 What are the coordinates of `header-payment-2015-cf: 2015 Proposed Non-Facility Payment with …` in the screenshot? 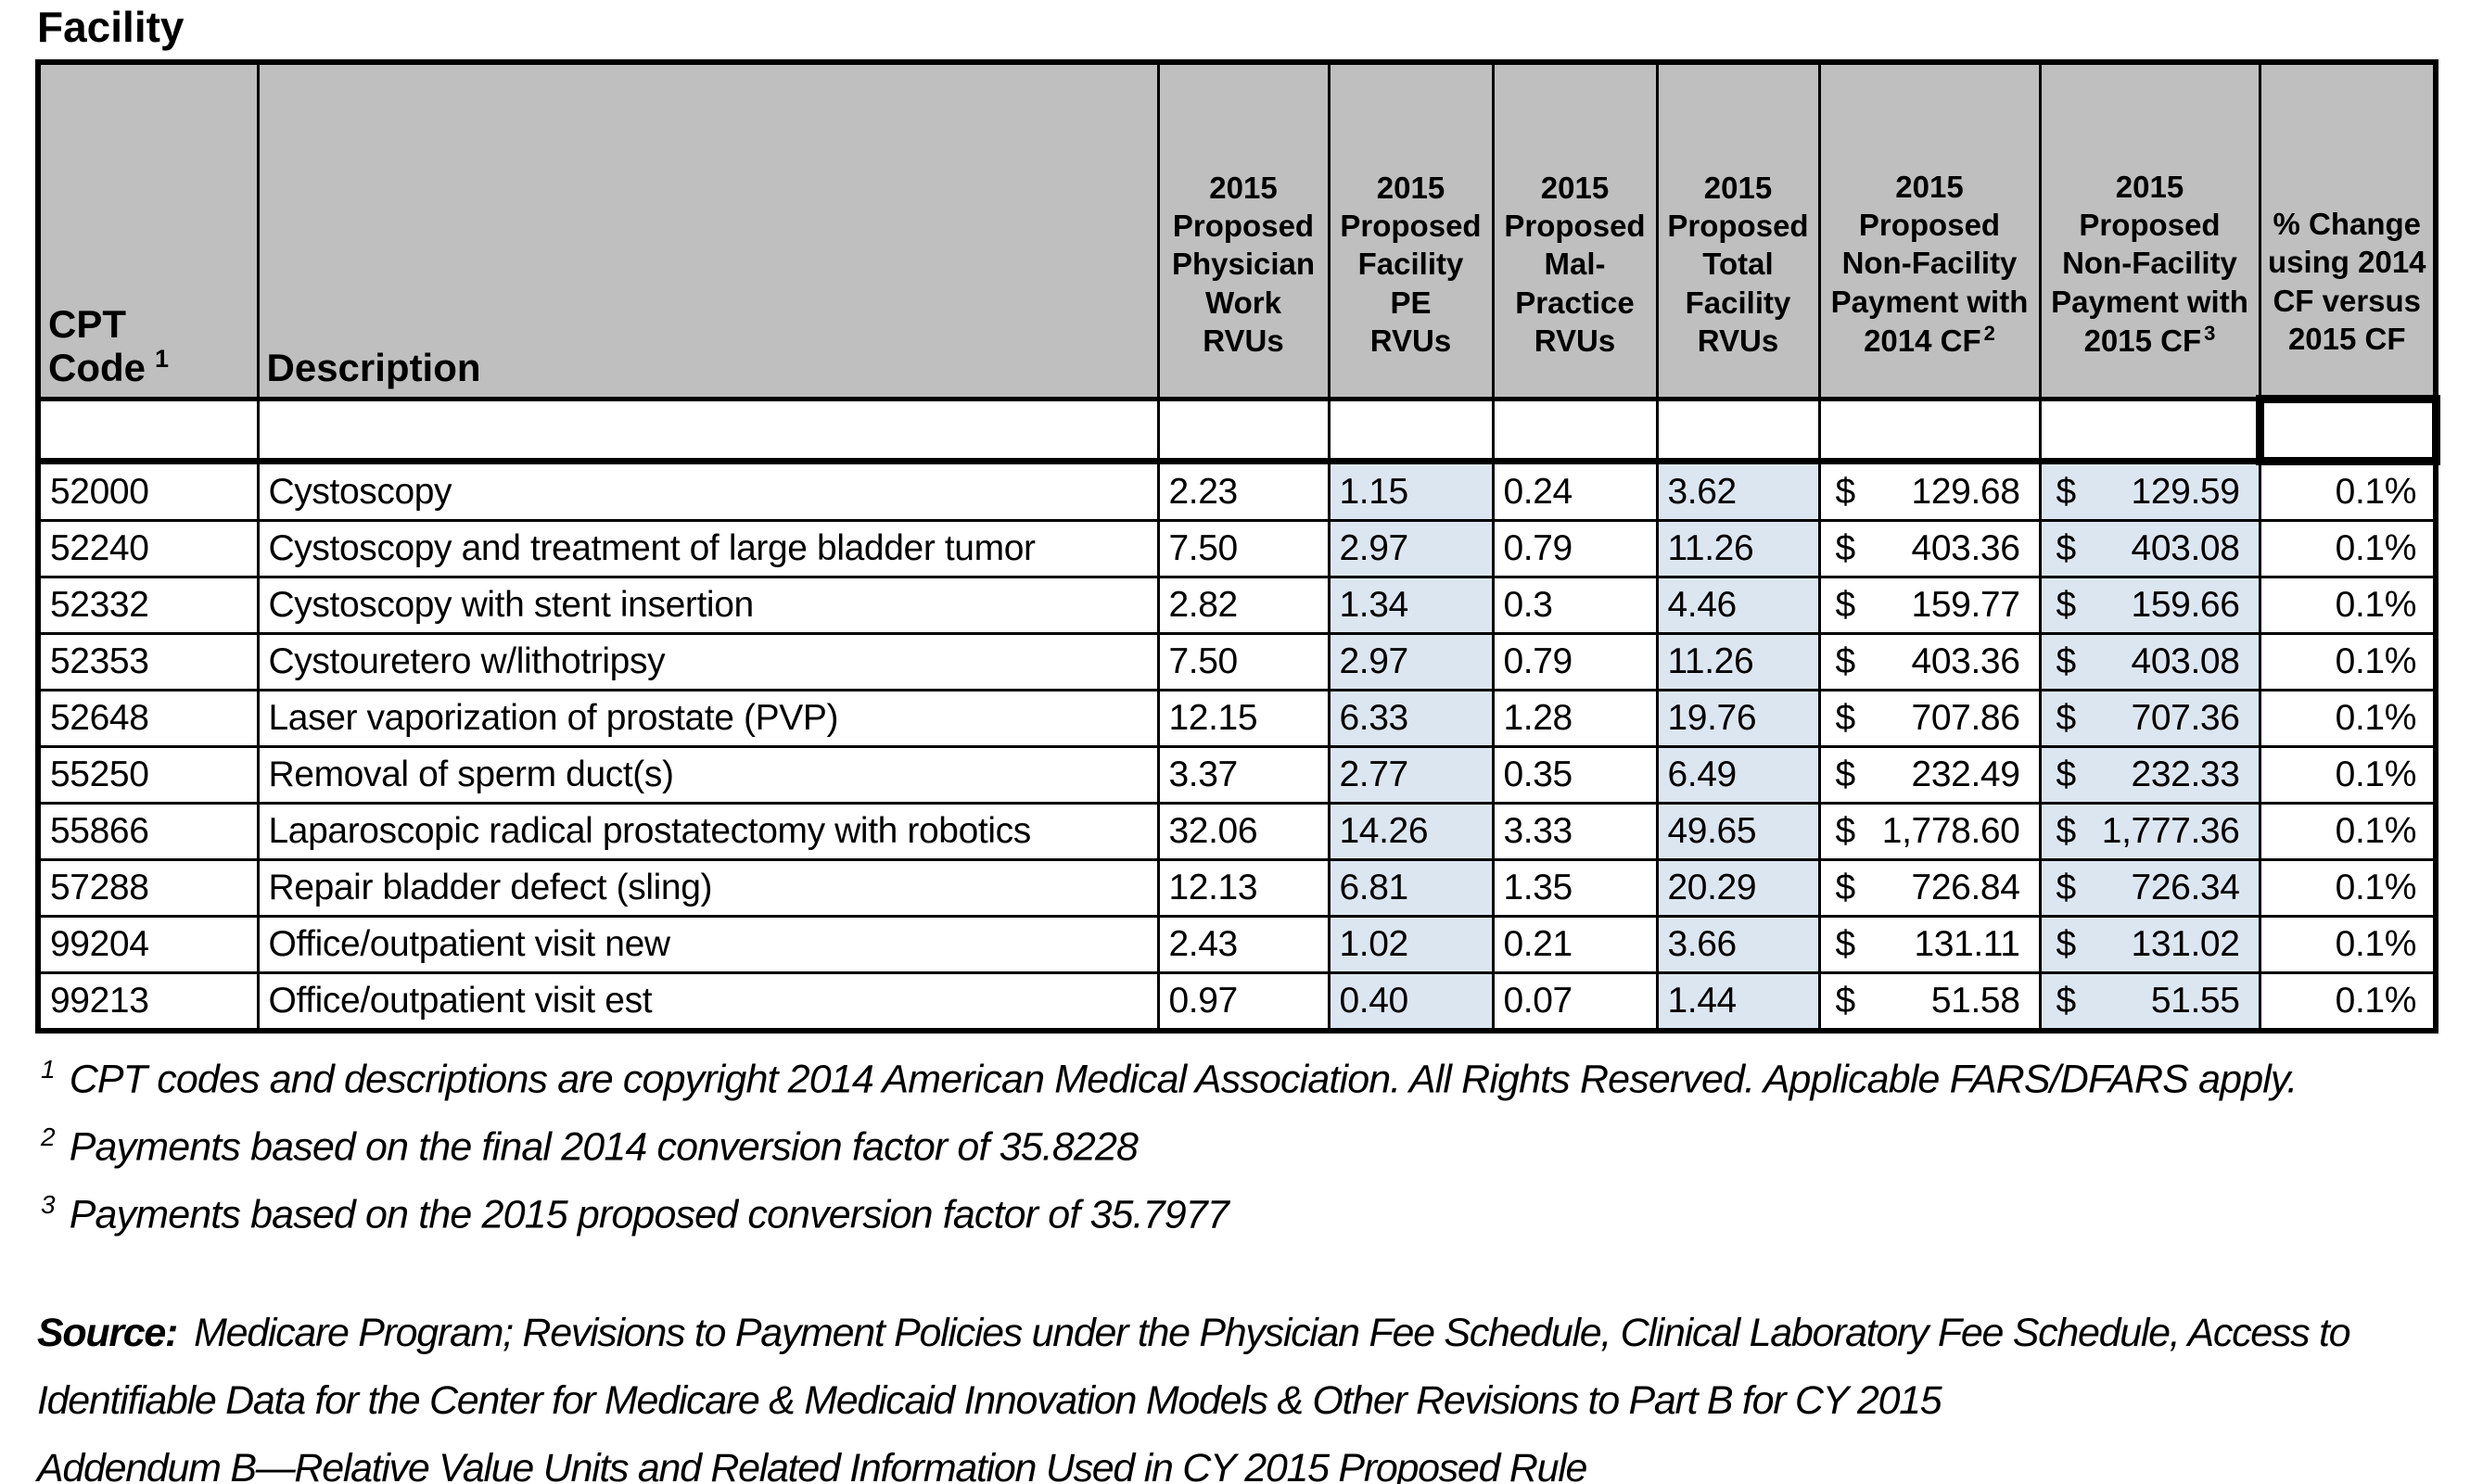 It's located at (2149, 231).